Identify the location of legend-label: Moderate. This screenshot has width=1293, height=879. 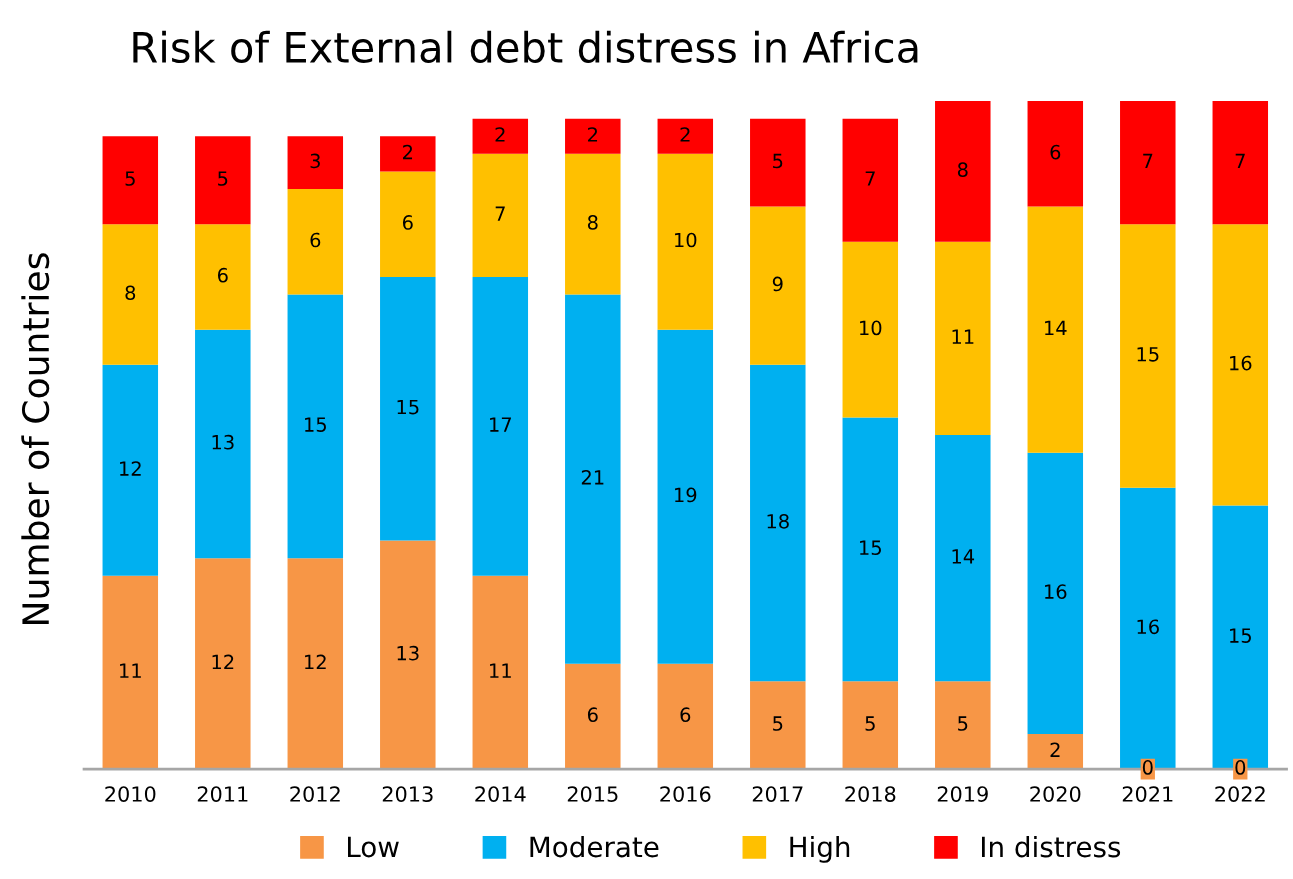
(594, 846).